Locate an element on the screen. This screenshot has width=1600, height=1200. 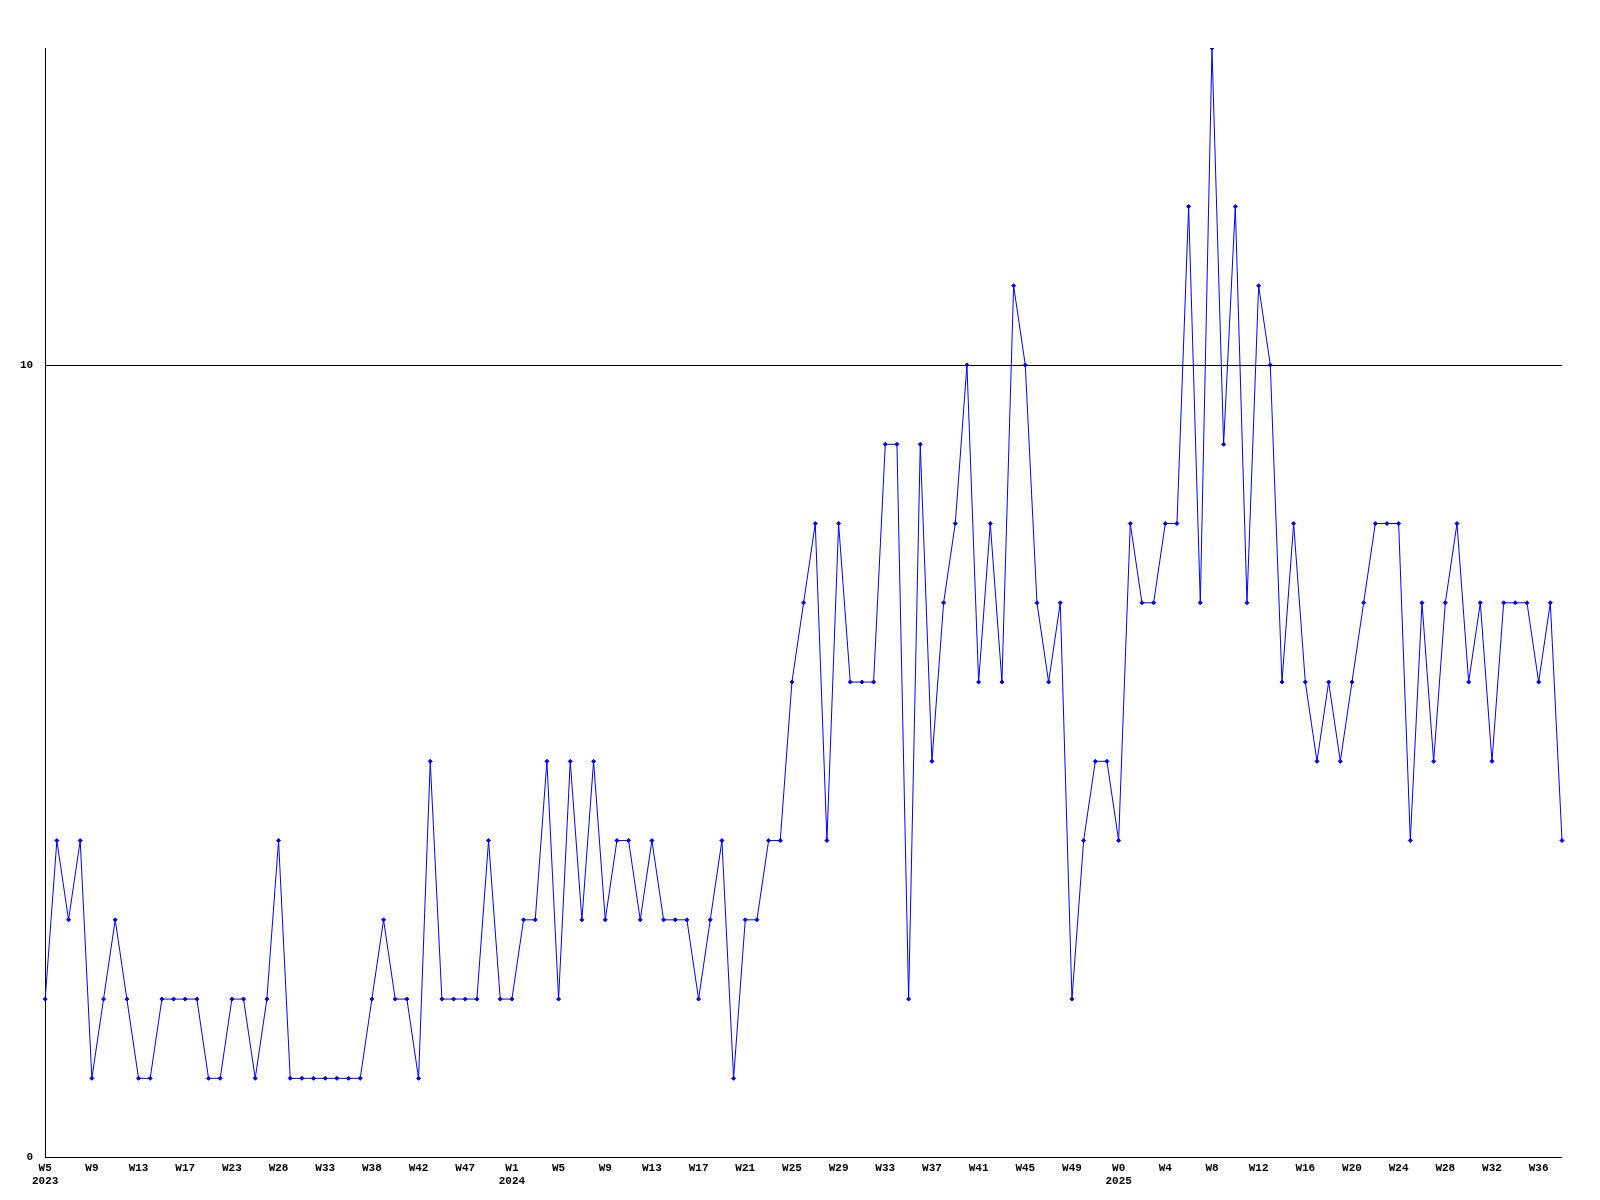
x-tick-label: W25 is located at coordinates (792, 1167).